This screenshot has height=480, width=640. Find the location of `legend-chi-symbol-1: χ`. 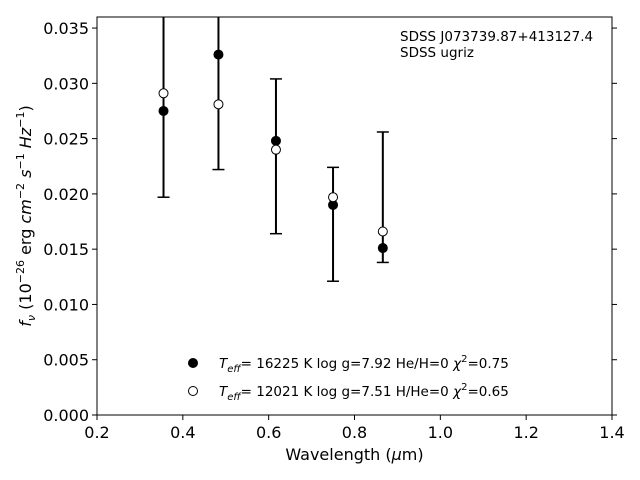

legend-chi-symbol-1: χ is located at coordinates (457, 364).